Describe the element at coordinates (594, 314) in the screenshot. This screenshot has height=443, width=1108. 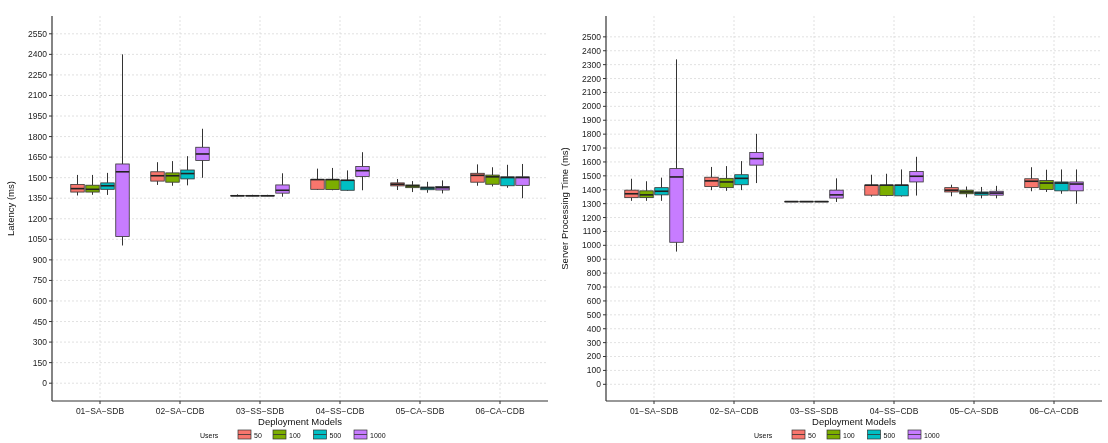
I see `y-tick-label: 500` at that location.